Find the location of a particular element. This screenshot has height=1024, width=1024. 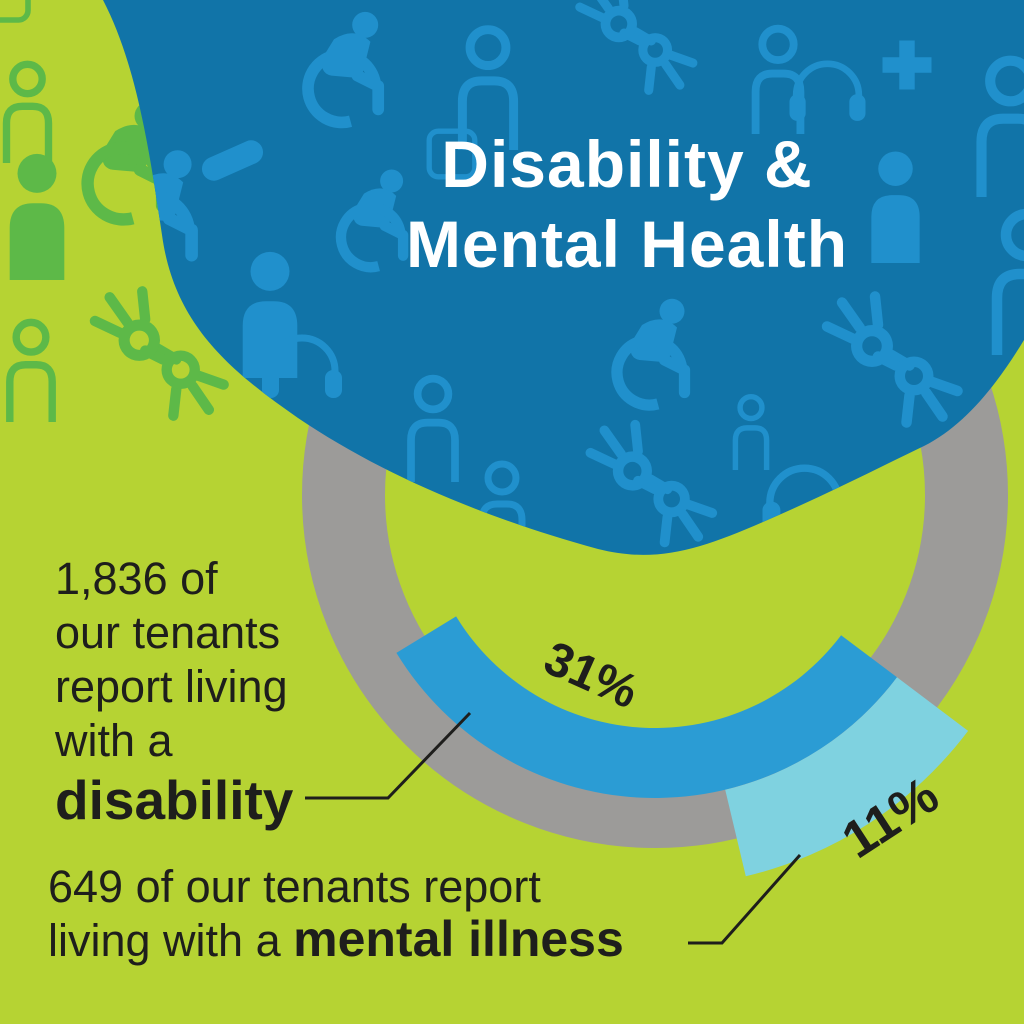

person-filled-icon is located at coordinates (37, 216).